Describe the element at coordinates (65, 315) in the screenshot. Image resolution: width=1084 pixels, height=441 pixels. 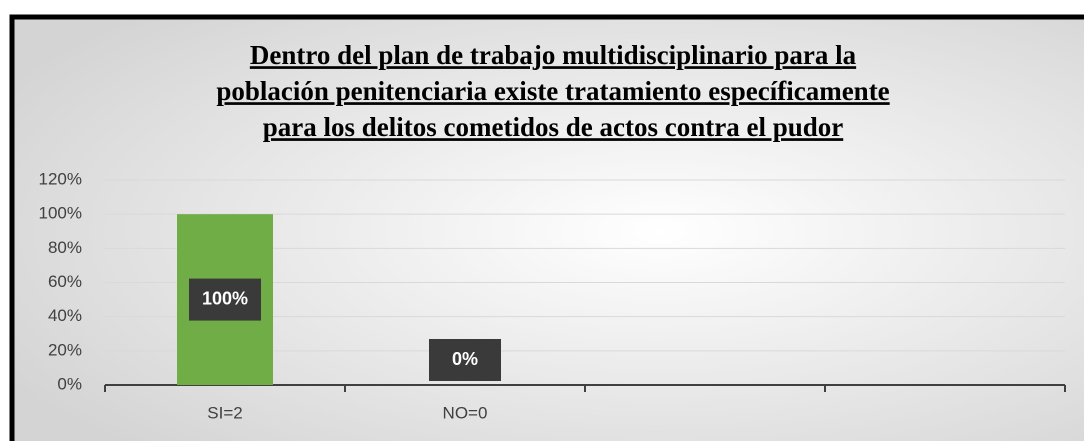
I see `y-tick-label: 40%` at that location.